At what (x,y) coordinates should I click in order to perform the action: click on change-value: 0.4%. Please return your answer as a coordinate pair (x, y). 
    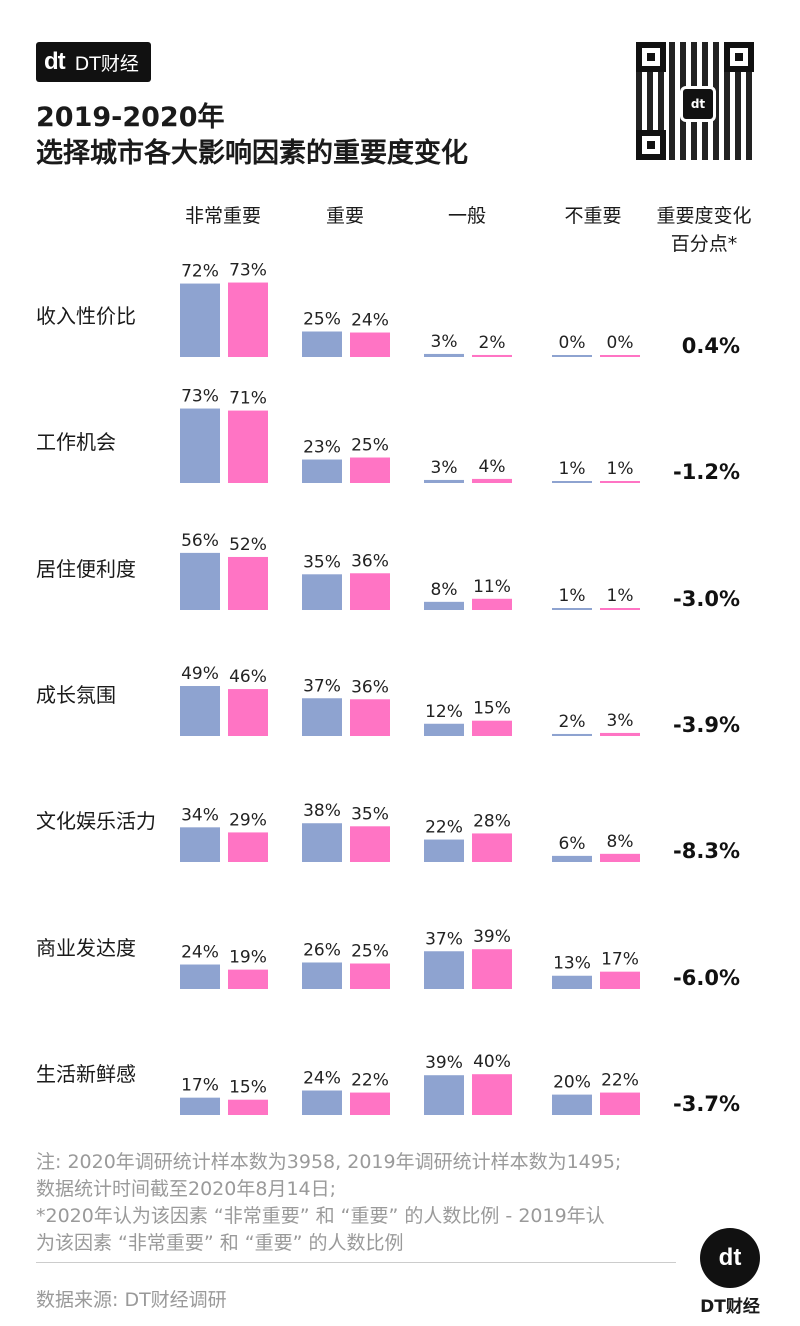
    Looking at the image, I should click on (711, 346).